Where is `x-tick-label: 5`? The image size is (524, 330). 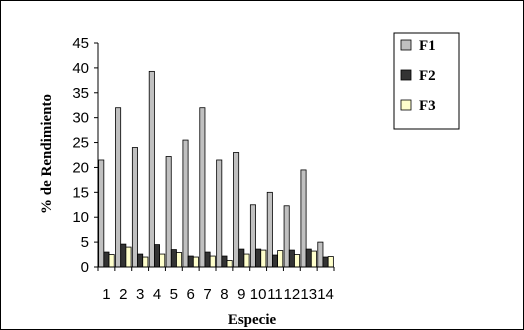 x-tick-label: 5 is located at coordinates (174, 294).